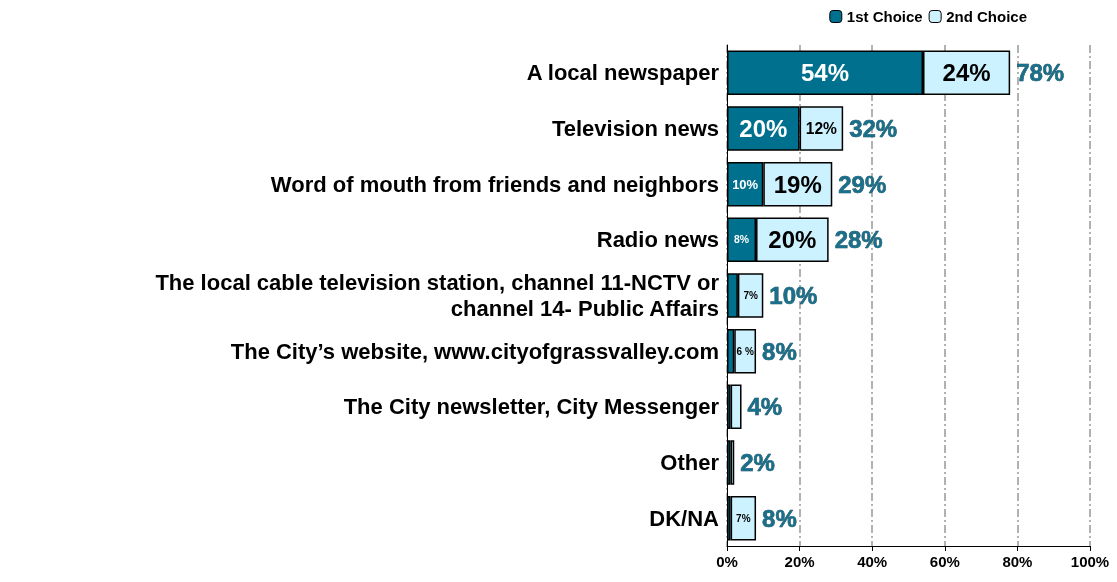  What do you see at coordinates (474, 351) in the screenshot?
I see `y-tick-label: The City’s website, www.cityofgrassvalley.com` at bounding box center [474, 351].